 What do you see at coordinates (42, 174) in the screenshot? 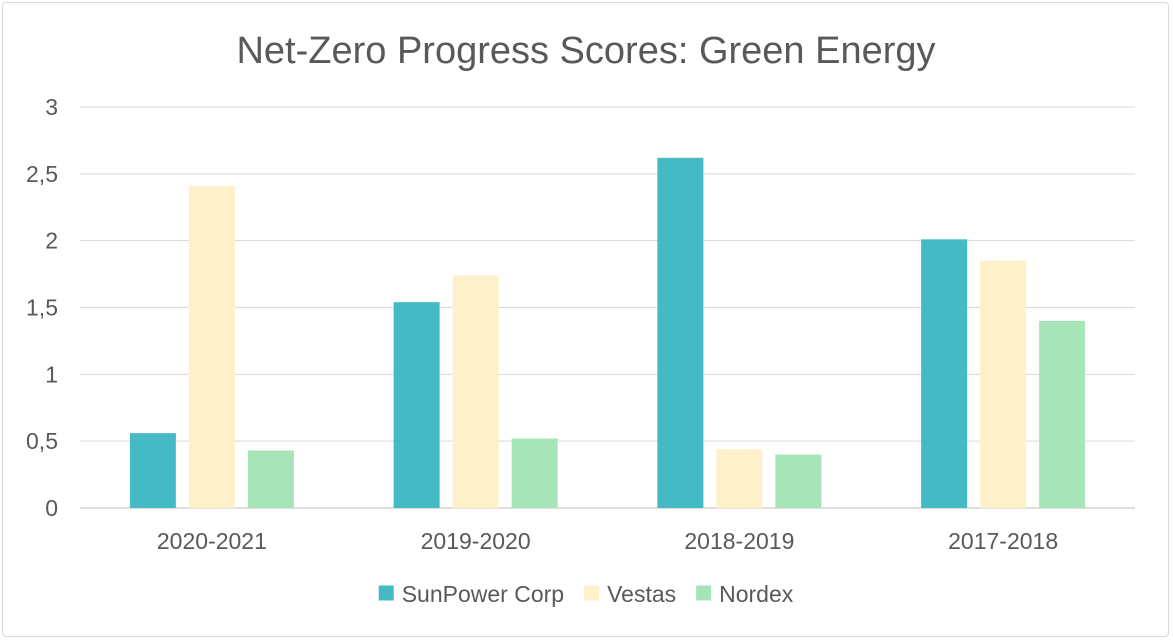
I see `y-tick-label: 2,5` at bounding box center [42, 174].